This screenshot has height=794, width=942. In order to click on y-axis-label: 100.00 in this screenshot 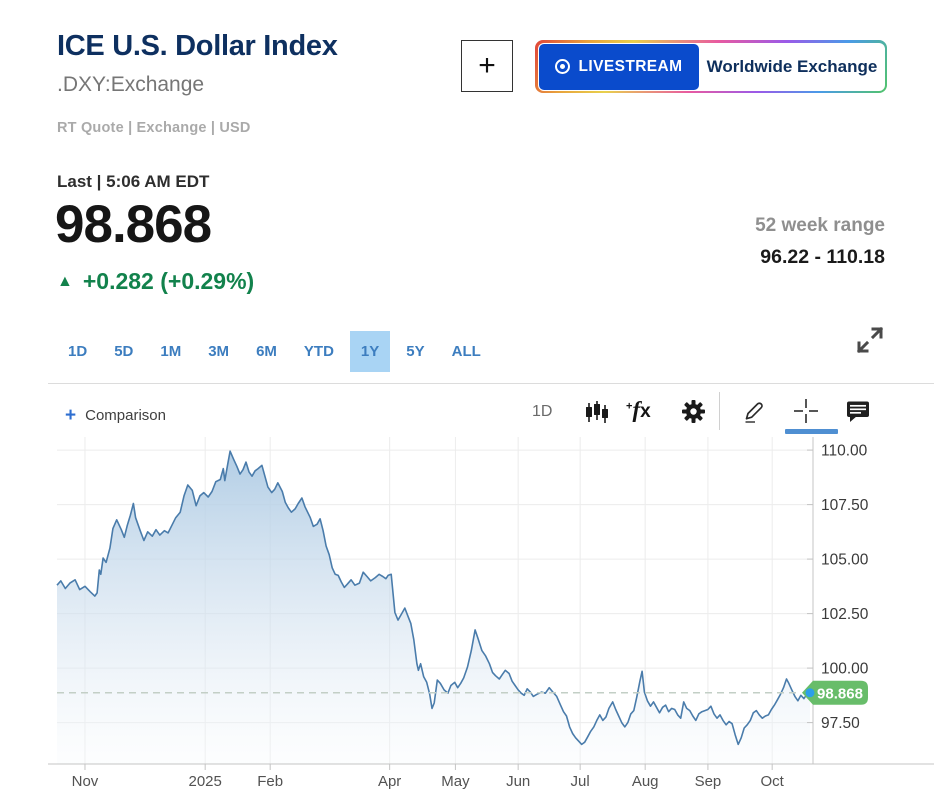, I will do `click(845, 669)`.